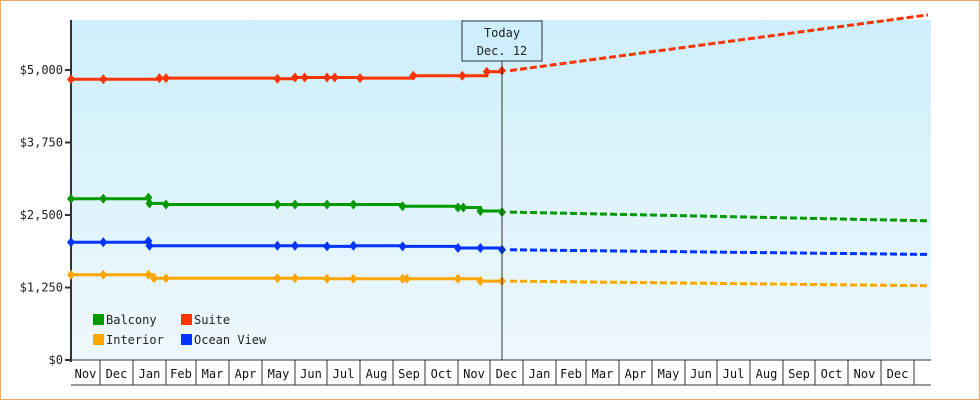 The height and width of the screenshot is (400, 980). I want to click on today-callout, so click(502, 41).